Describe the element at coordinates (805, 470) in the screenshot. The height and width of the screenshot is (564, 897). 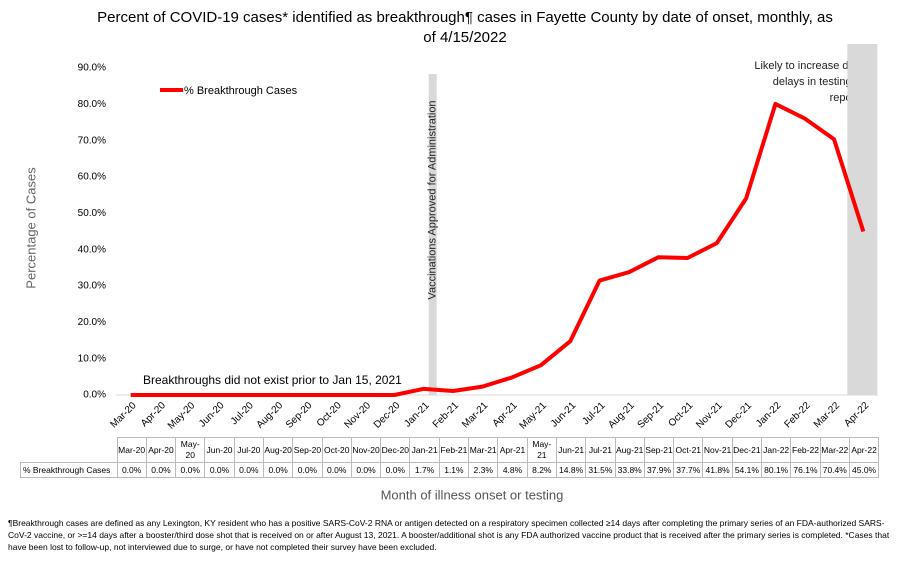
I see `table-cell: 76.1%` at that location.